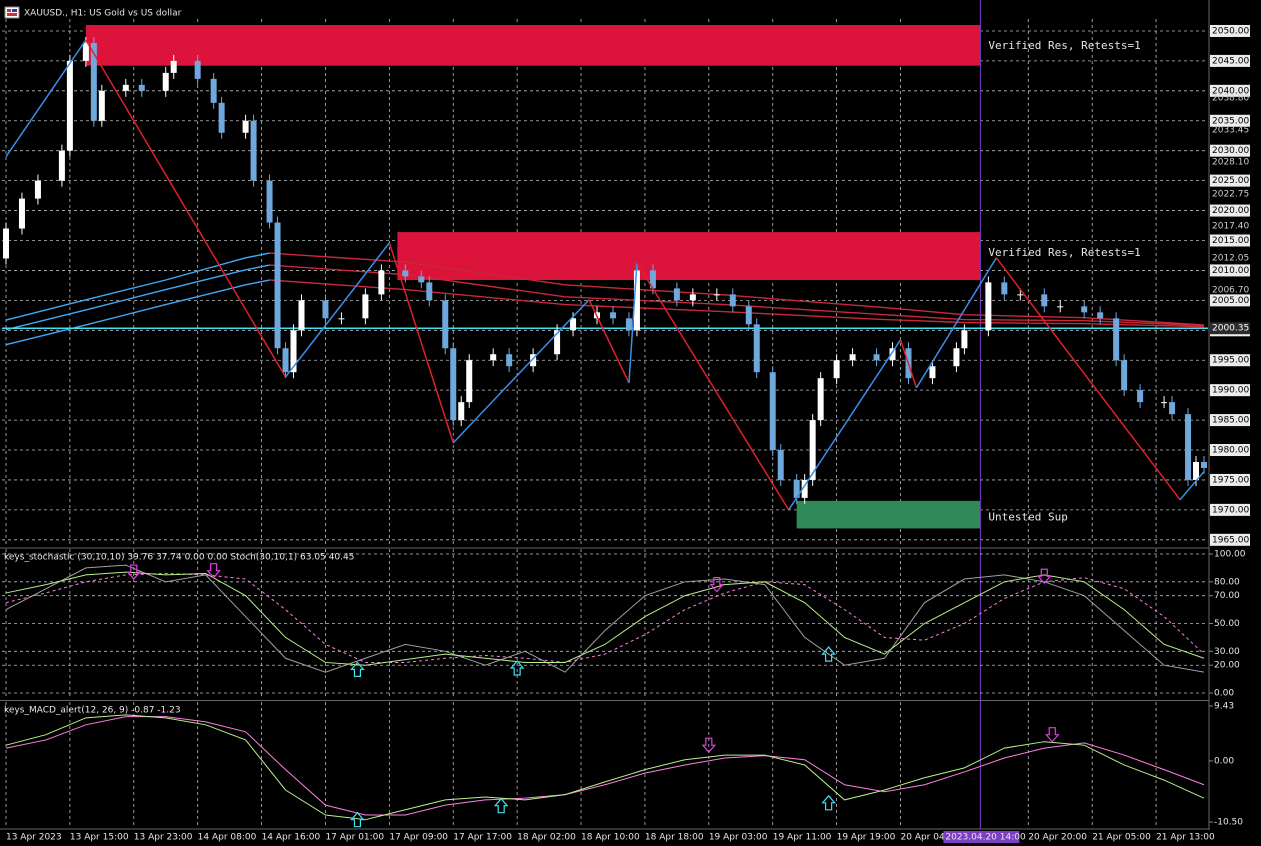 The width and height of the screenshot is (1261, 846). What do you see at coordinates (866, 838) in the screenshot?
I see `x-tick-label: 19 Apr 19:00` at bounding box center [866, 838].